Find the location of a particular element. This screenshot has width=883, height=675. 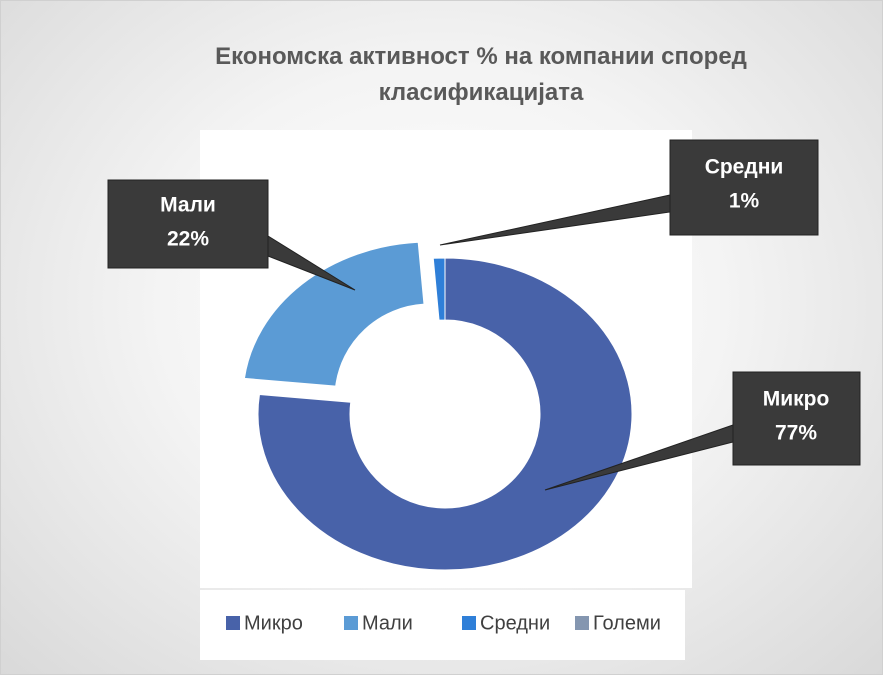

legend-label: Големи is located at coordinates (627, 623).